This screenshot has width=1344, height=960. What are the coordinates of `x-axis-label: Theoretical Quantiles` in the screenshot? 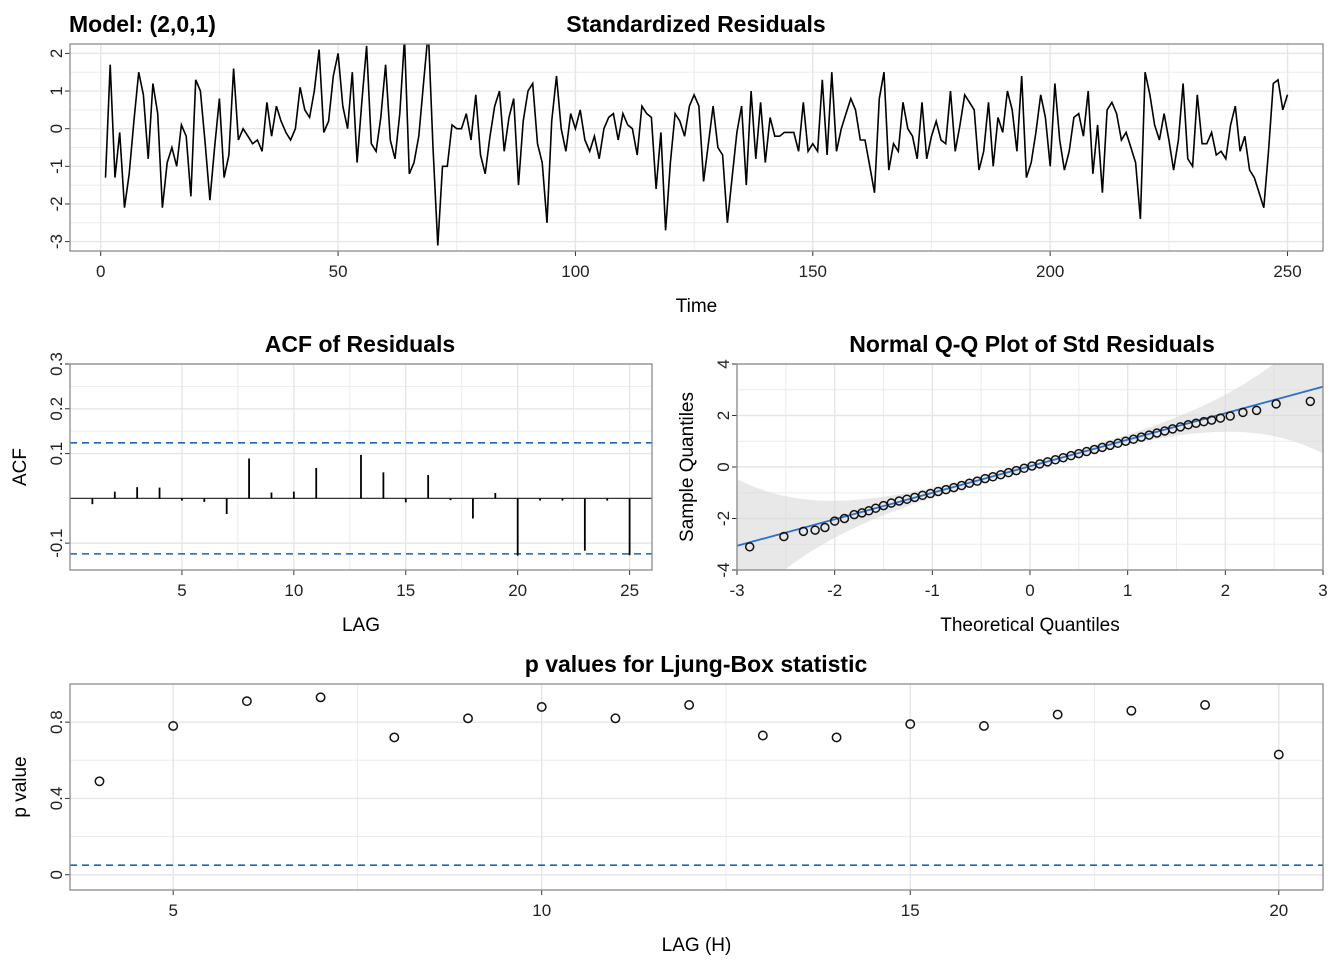 It's located at (1030, 625).